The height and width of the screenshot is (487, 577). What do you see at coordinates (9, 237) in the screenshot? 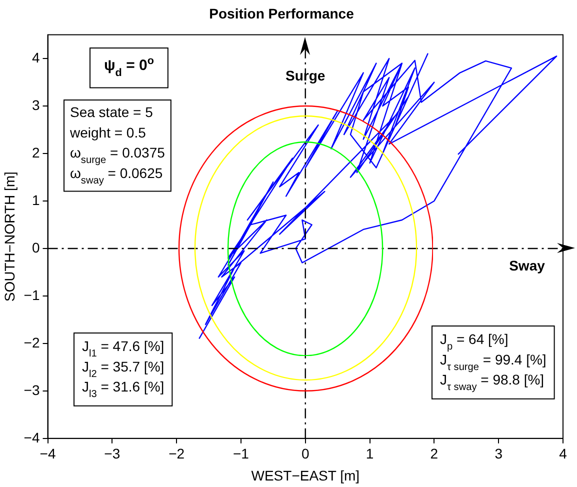
I see `y-axis-title: SOUTH−NORTH [m]` at bounding box center [9, 237].